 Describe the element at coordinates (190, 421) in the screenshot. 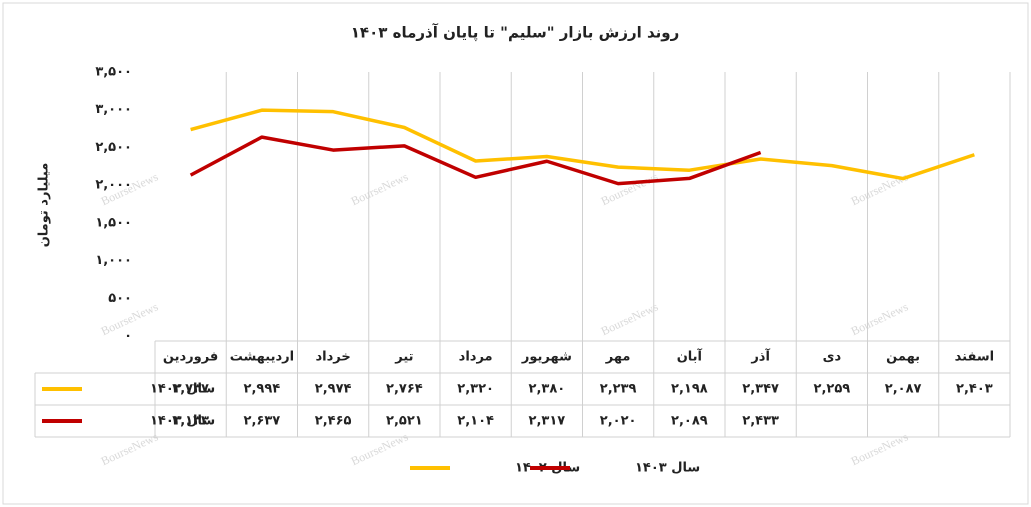

I see `table-value: ۲,۱۳۳` at that location.